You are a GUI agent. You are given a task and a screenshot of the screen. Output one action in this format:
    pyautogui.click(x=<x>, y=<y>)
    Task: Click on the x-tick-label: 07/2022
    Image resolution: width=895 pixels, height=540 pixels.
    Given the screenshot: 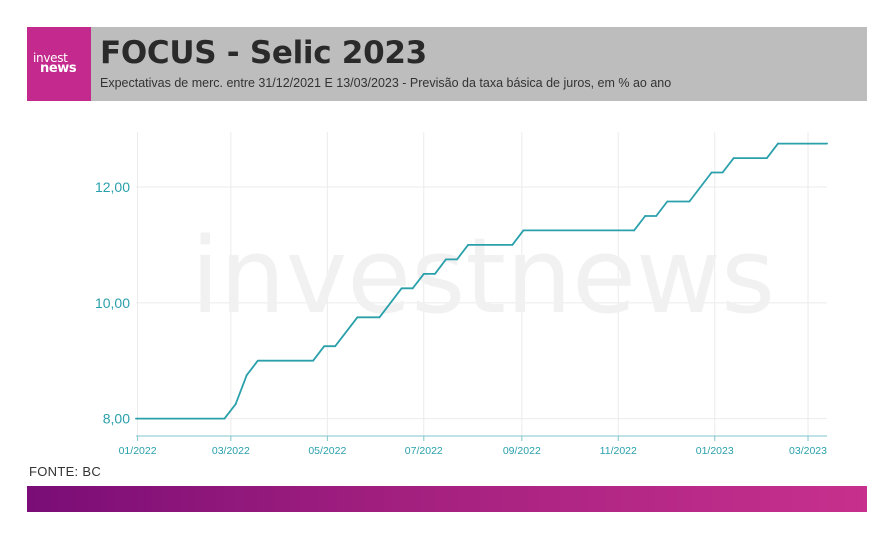 What is the action you would take?
    pyautogui.click(x=424, y=451)
    